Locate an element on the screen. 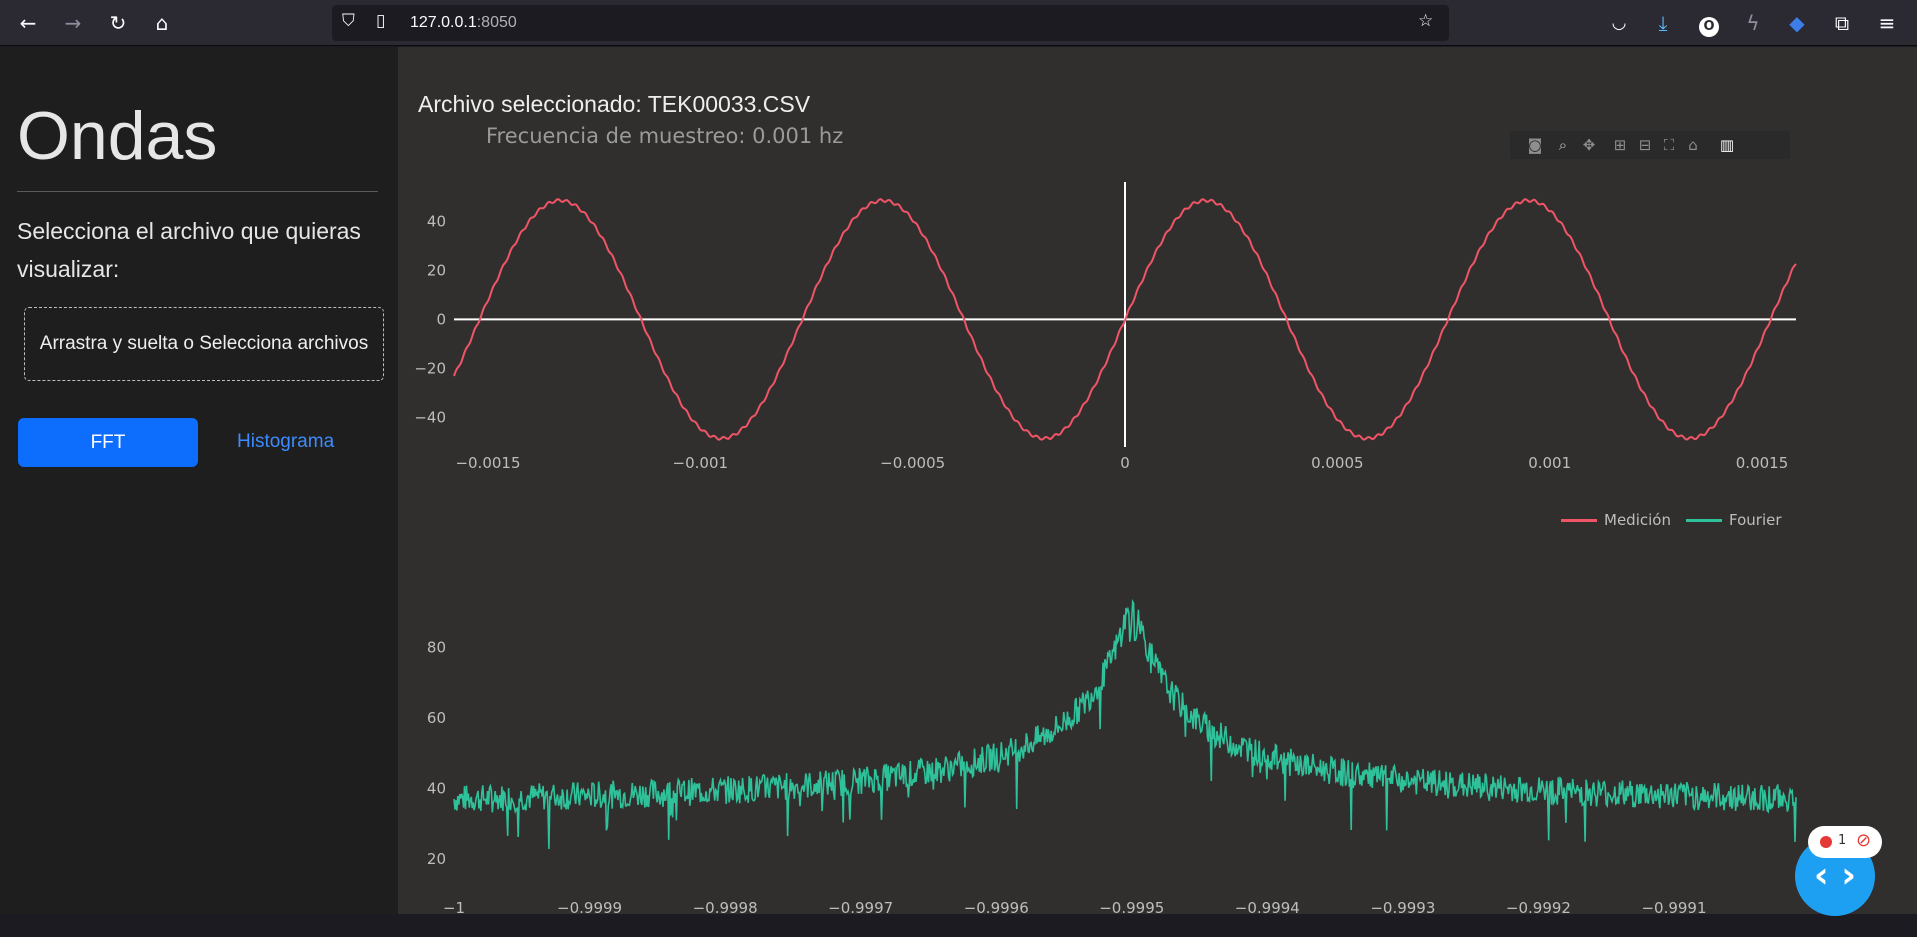 The image size is (1917, 937). x-tick-label: −0.001 is located at coordinates (701, 463).